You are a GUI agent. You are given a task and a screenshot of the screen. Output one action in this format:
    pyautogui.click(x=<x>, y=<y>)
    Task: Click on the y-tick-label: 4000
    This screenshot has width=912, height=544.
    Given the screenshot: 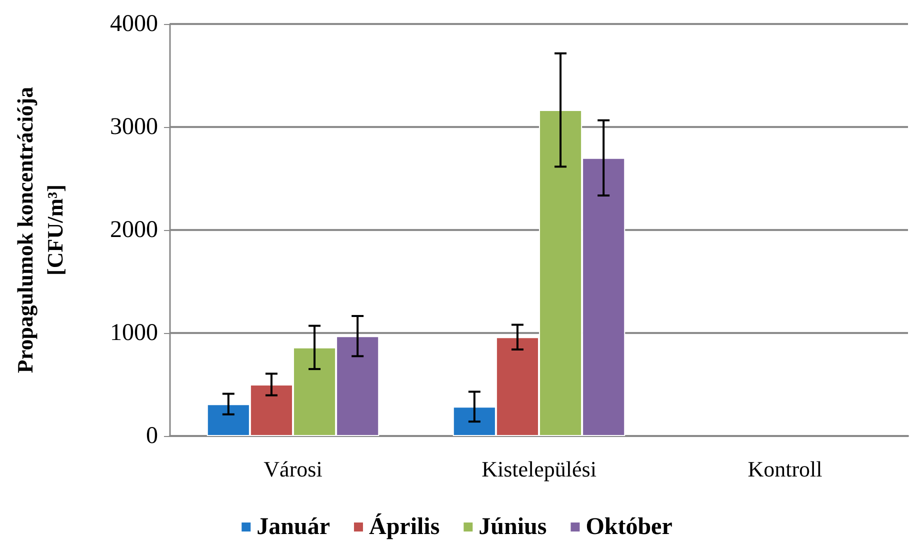 What is the action you would take?
    pyautogui.click(x=134, y=24)
    